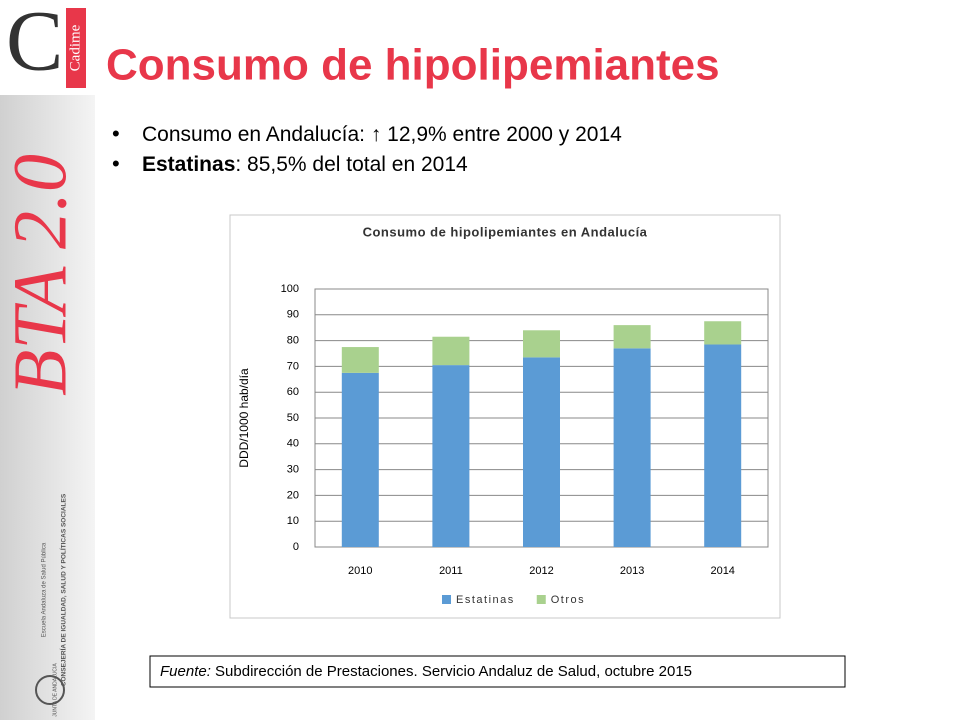 The height and width of the screenshot is (720, 960). I want to click on y-tick-label: 90, so click(293, 315).